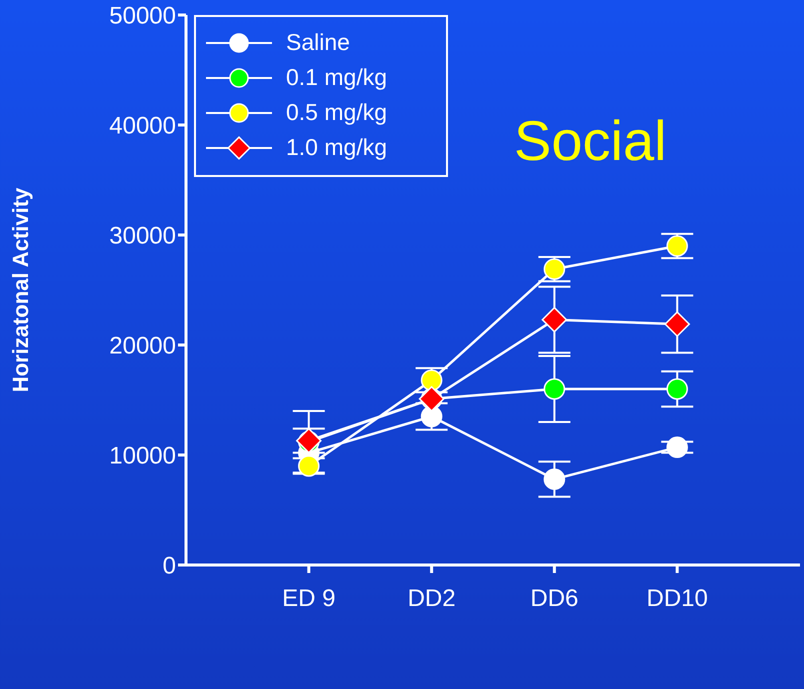  I want to click on x-tick-label: DD2, so click(432, 598).